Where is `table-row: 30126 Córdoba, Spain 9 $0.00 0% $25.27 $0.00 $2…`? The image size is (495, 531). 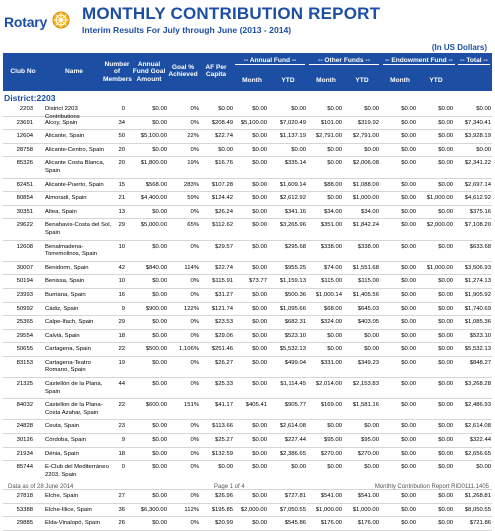 table-row: 30126 Córdoba, Spain 9 $0.00 0% $25.27 $0.00 $2… is located at coordinates (247, 441).